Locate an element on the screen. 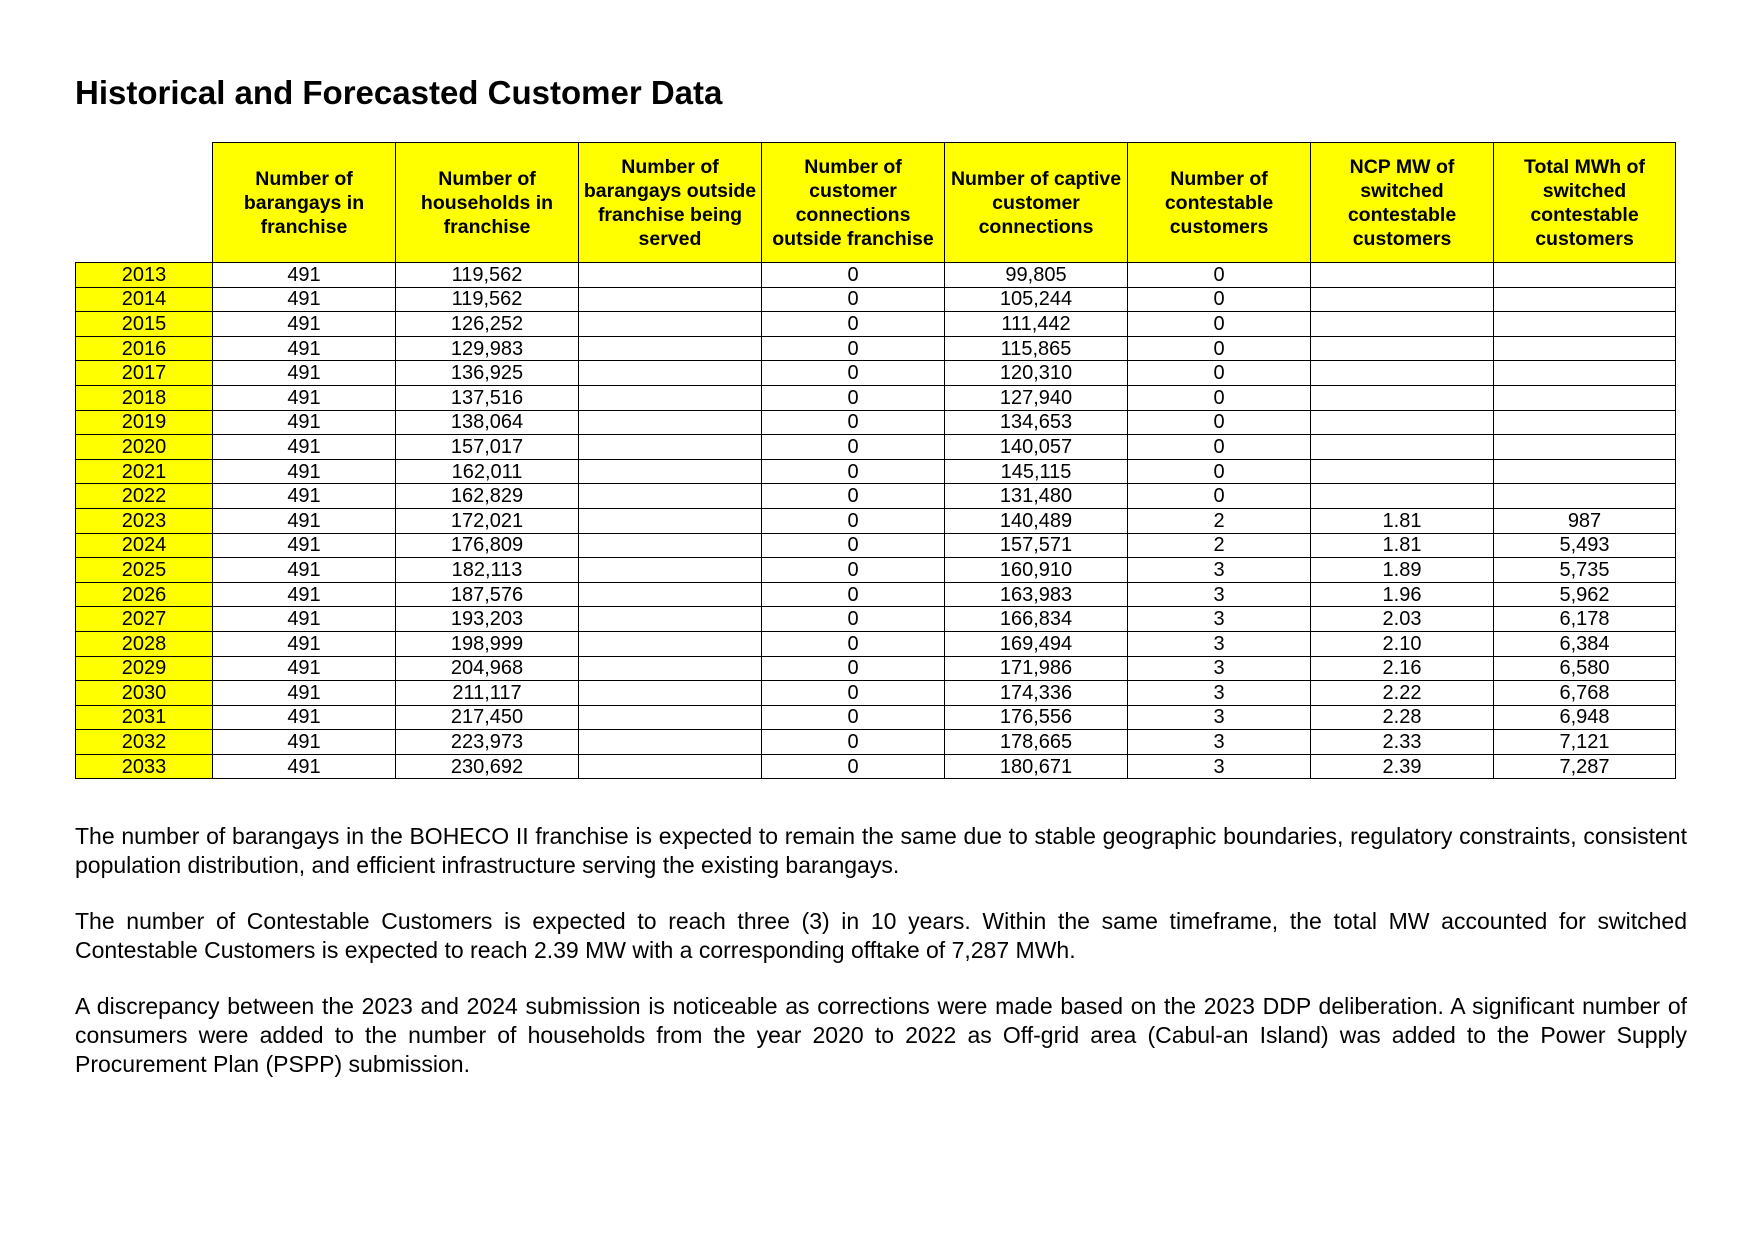 The width and height of the screenshot is (1755, 1241). table-cell: 1.81 is located at coordinates (1402, 520).